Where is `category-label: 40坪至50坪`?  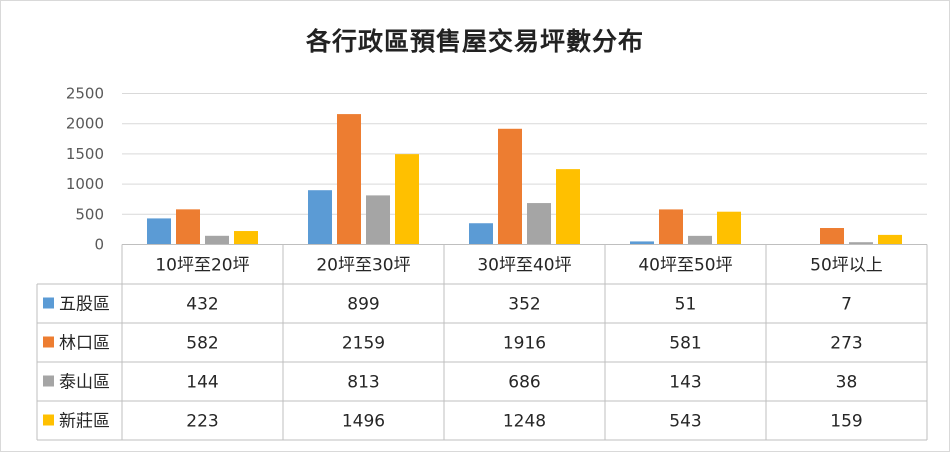
category-label: 40坪至50坪 is located at coordinates (685, 265).